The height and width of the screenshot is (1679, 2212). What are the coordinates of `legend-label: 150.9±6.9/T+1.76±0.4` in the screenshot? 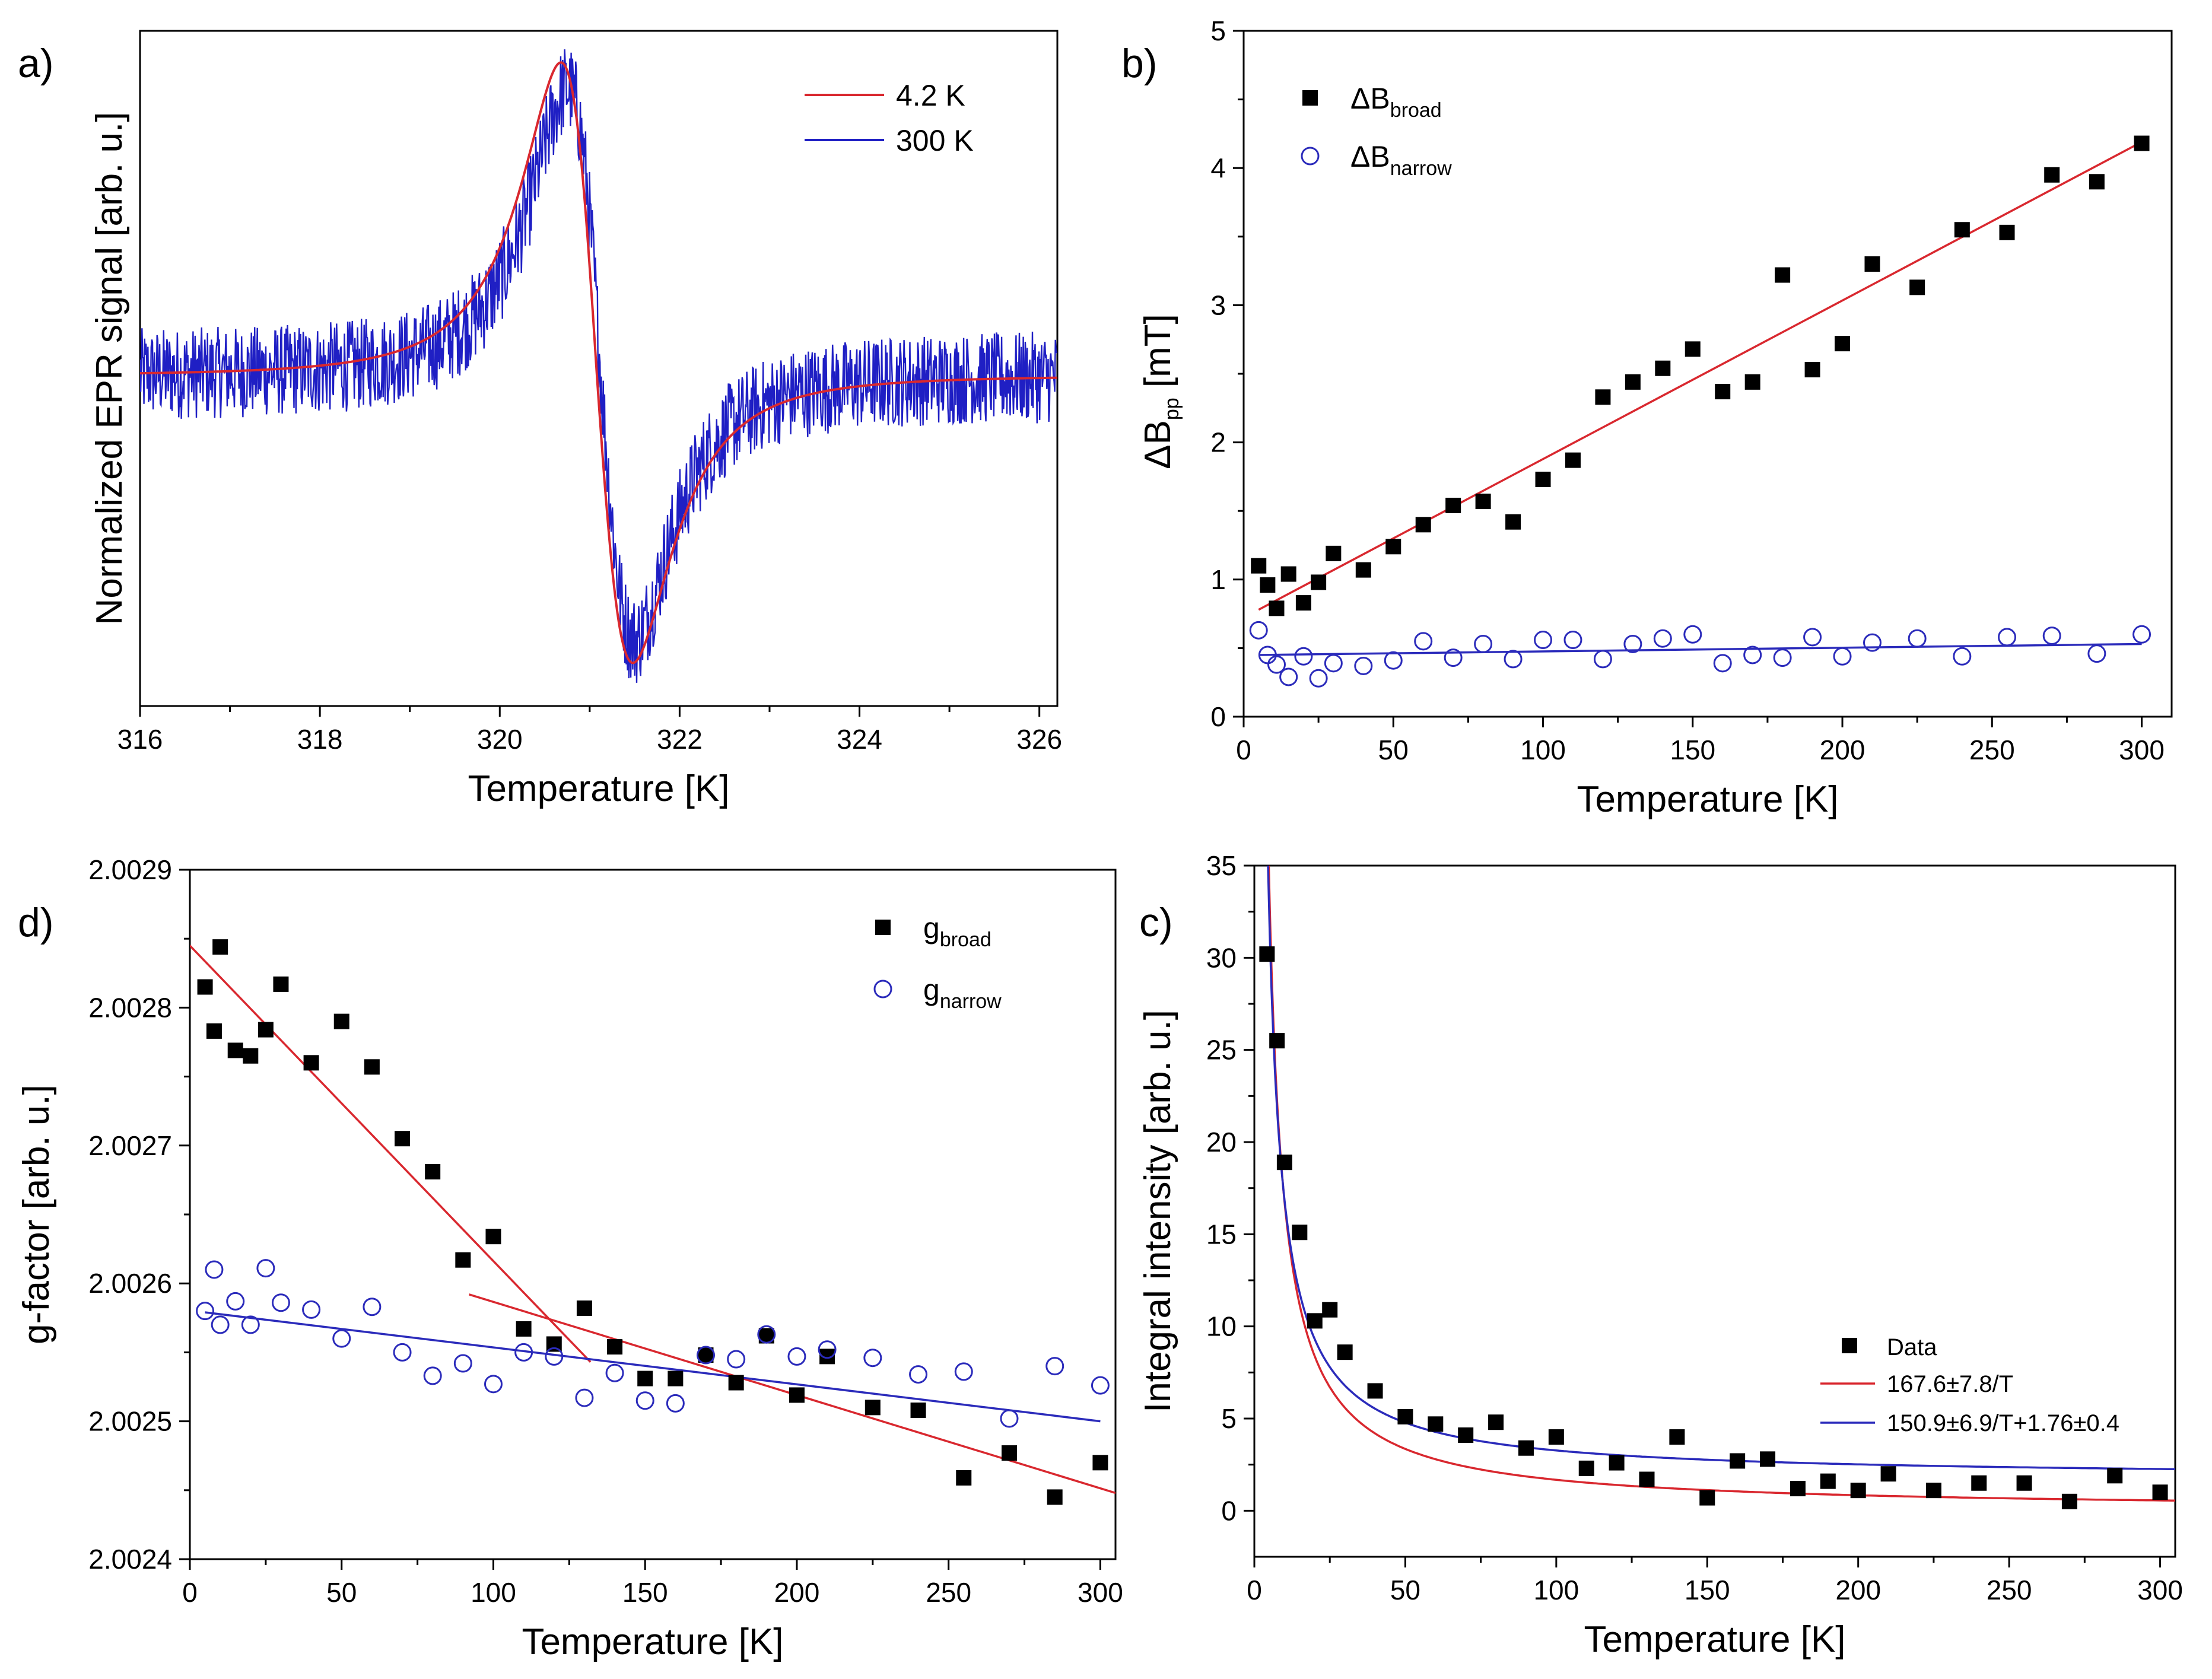 It's located at (2003, 1423).